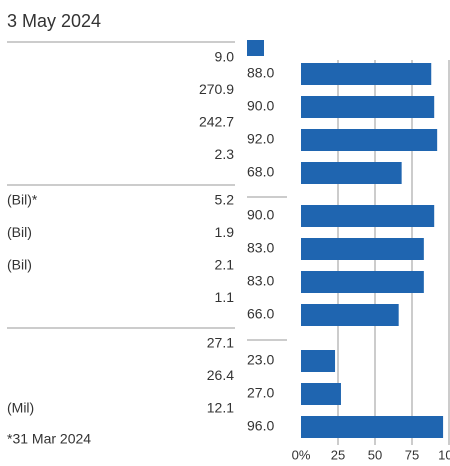  Describe the element at coordinates (375, 454) in the screenshot. I see `x-tick-label: 50` at that location.